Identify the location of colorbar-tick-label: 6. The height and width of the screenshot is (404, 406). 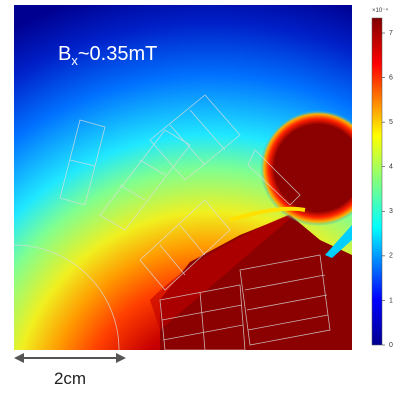
(391, 77).